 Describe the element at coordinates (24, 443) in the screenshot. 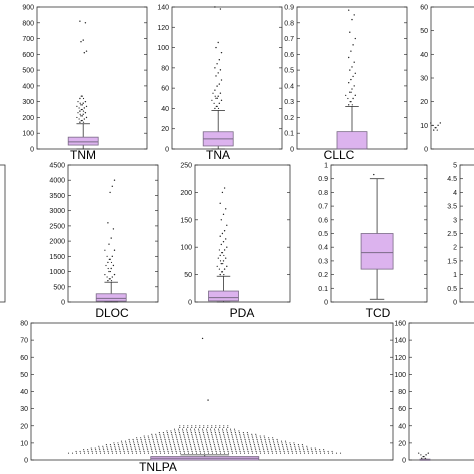

I see `y-tick-label: 10` at that location.